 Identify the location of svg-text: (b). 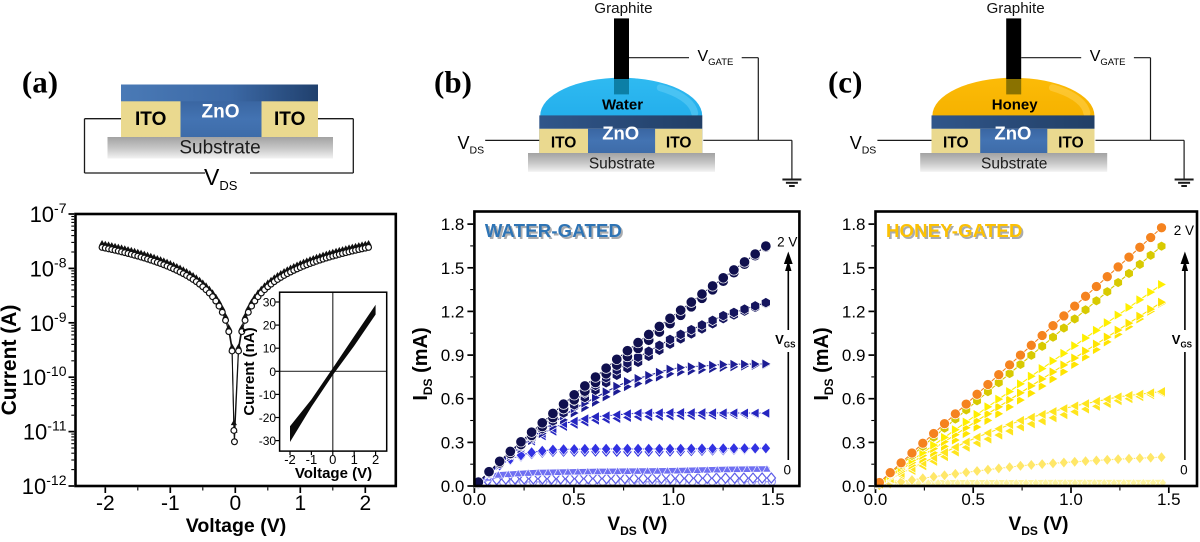
(453, 82).